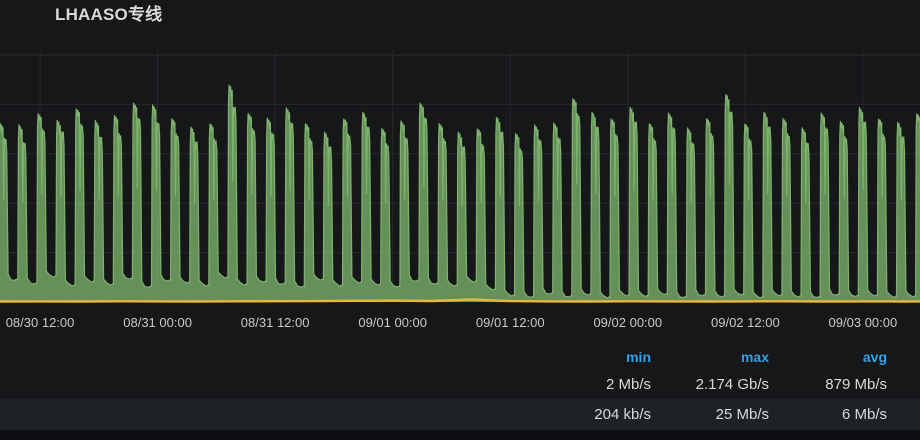 The height and width of the screenshot is (440, 920). I want to click on legend-avg-value: 6 Mb/s, so click(864, 414).